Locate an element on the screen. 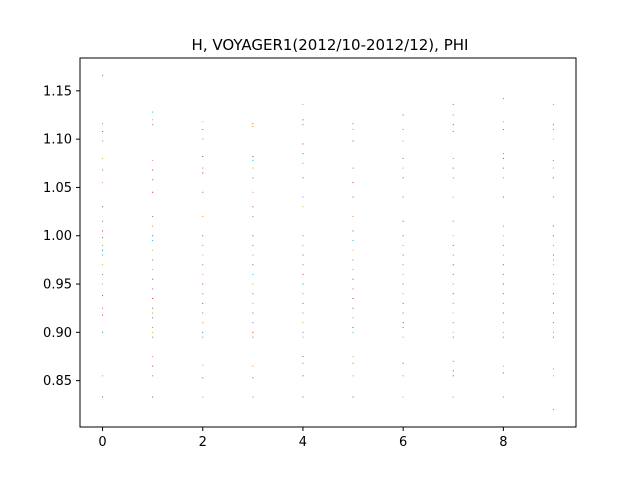 Image resolution: width=640 pixels, height=480 pixels. y-tick-label: 0.90 is located at coordinates (57, 333).